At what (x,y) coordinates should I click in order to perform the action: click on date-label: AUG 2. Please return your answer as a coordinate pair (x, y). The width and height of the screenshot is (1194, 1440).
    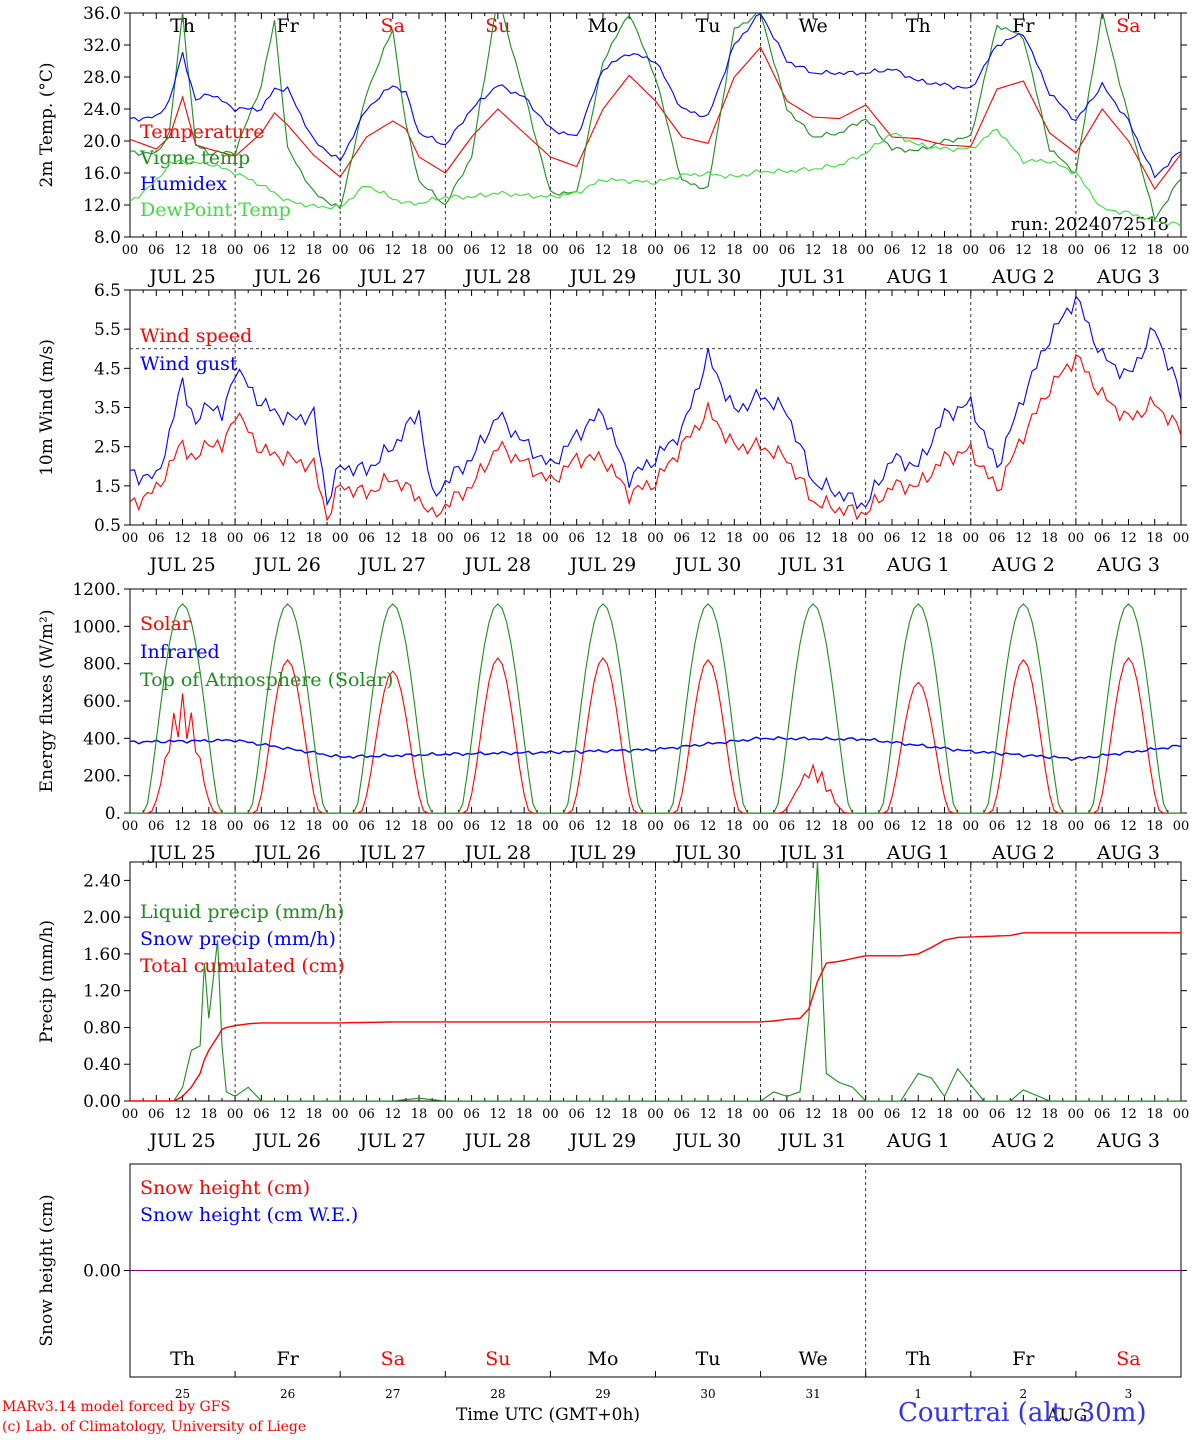
    Looking at the image, I should click on (1023, 1141).